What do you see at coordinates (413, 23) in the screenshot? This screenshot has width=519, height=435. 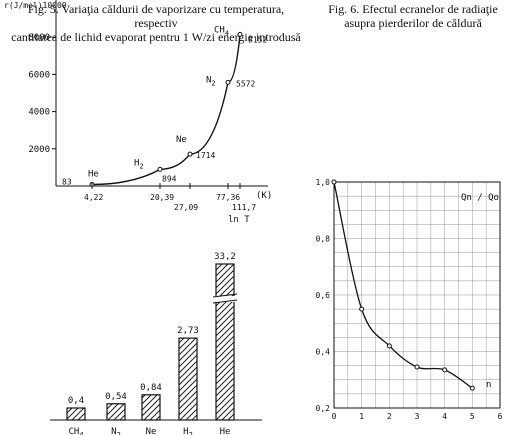 I see `figure-6-caption-line-2: asupra pierderilor de căldură` at bounding box center [413, 23].